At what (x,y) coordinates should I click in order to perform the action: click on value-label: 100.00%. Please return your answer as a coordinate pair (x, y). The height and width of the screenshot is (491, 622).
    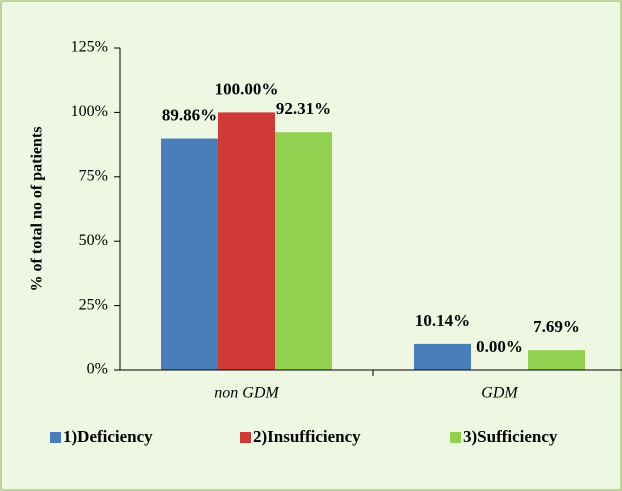
    Looking at the image, I should click on (247, 88).